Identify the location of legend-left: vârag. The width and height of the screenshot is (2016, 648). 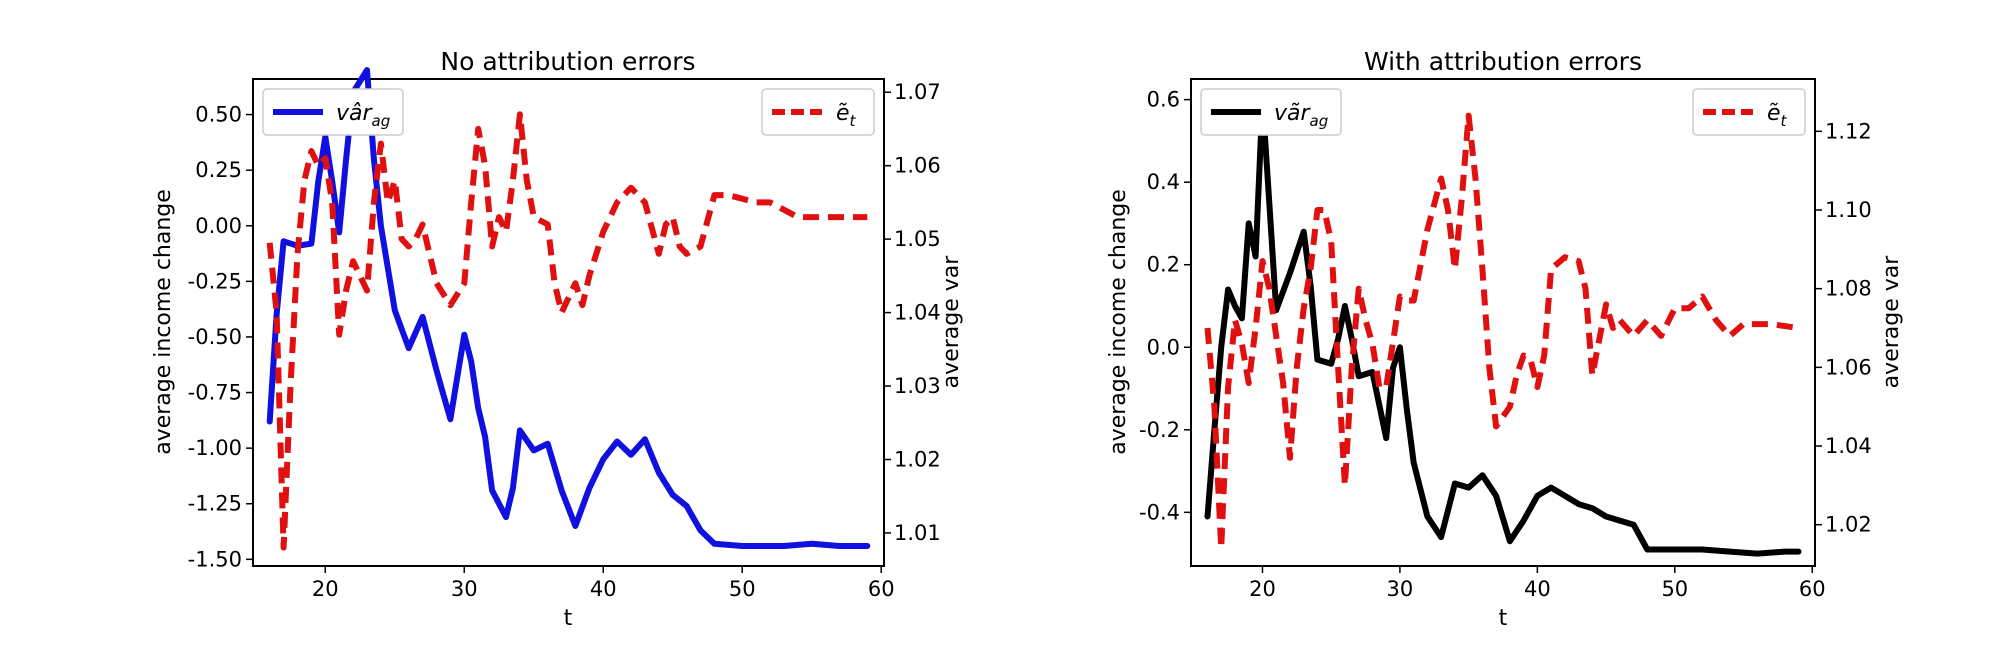
(333, 112).